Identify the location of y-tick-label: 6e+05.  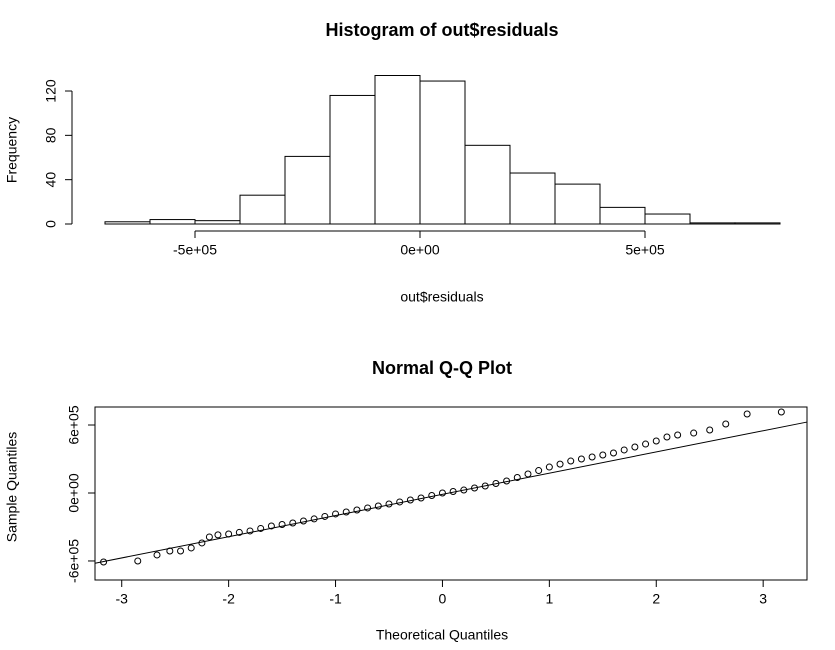
(74, 425).